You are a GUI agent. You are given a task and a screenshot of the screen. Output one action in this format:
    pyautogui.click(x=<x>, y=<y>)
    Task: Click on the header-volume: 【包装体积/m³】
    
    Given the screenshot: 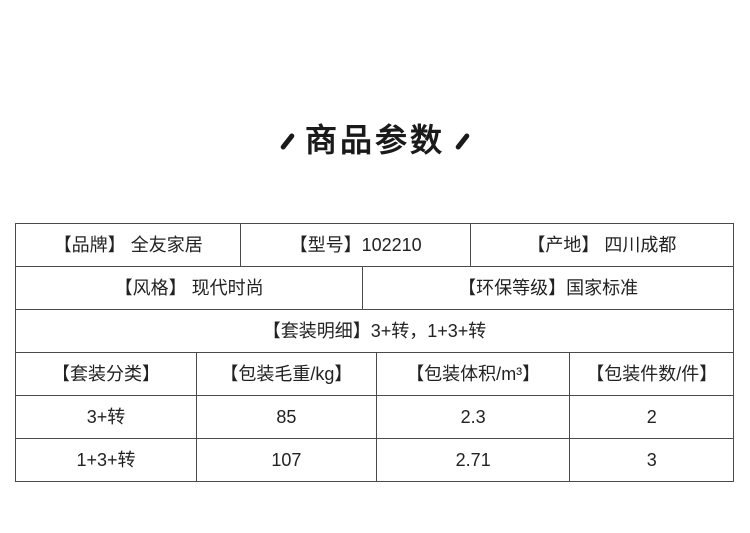 What is the action you would take?
    pyautogui.click(x=472, y=374)
    